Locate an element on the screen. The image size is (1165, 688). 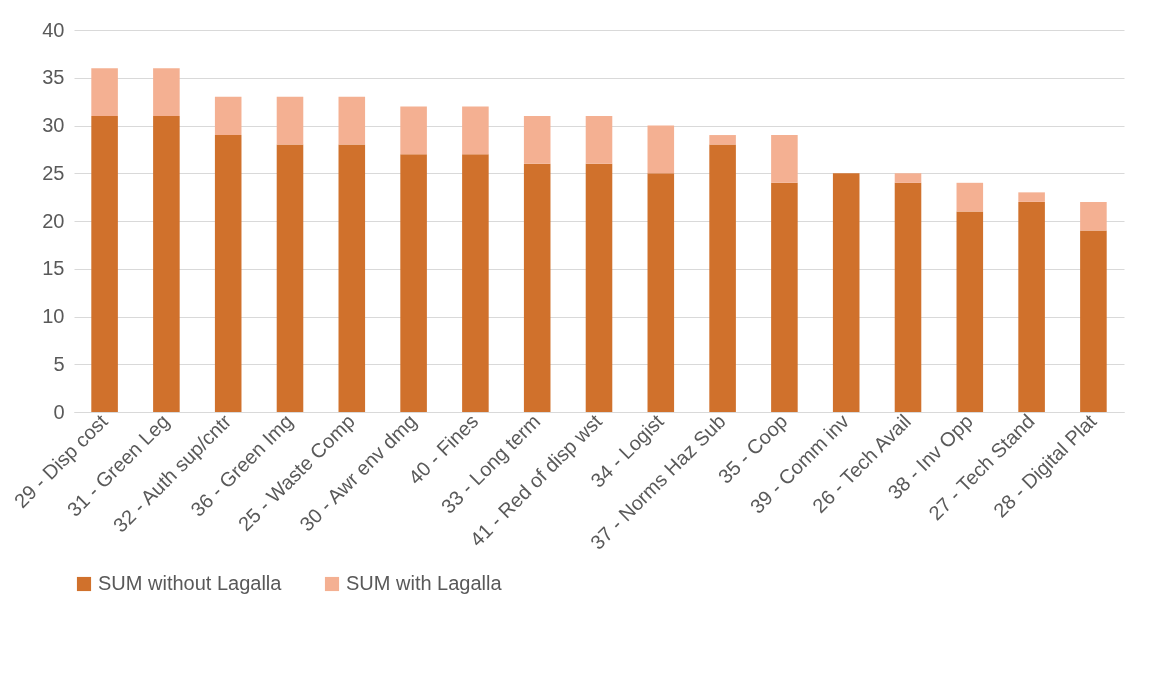
y-tick-label: 30 is located at coordinates (53, 125).